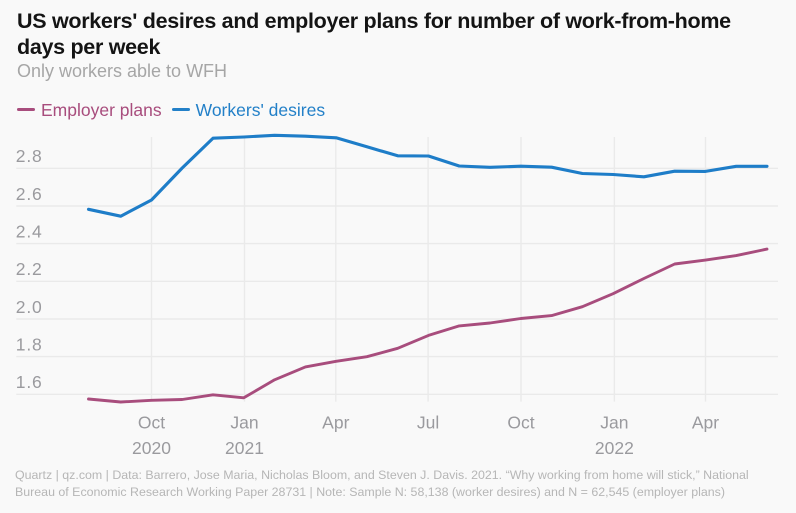 Image resolution: width=796 pixels, height=513 pixels. What do you see at coordinates (29, 382) in the screenshot?
I see `svg-text: 1.6` at bounding box center [29, 382].